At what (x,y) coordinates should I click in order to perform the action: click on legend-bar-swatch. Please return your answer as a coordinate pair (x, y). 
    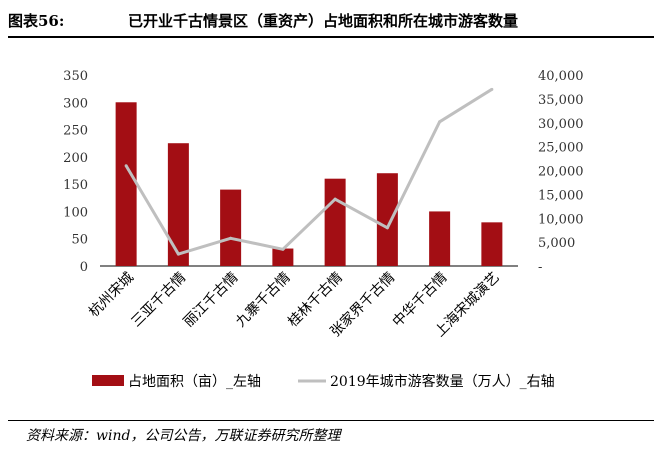
    Looking at the image, I should click on (108, 380).